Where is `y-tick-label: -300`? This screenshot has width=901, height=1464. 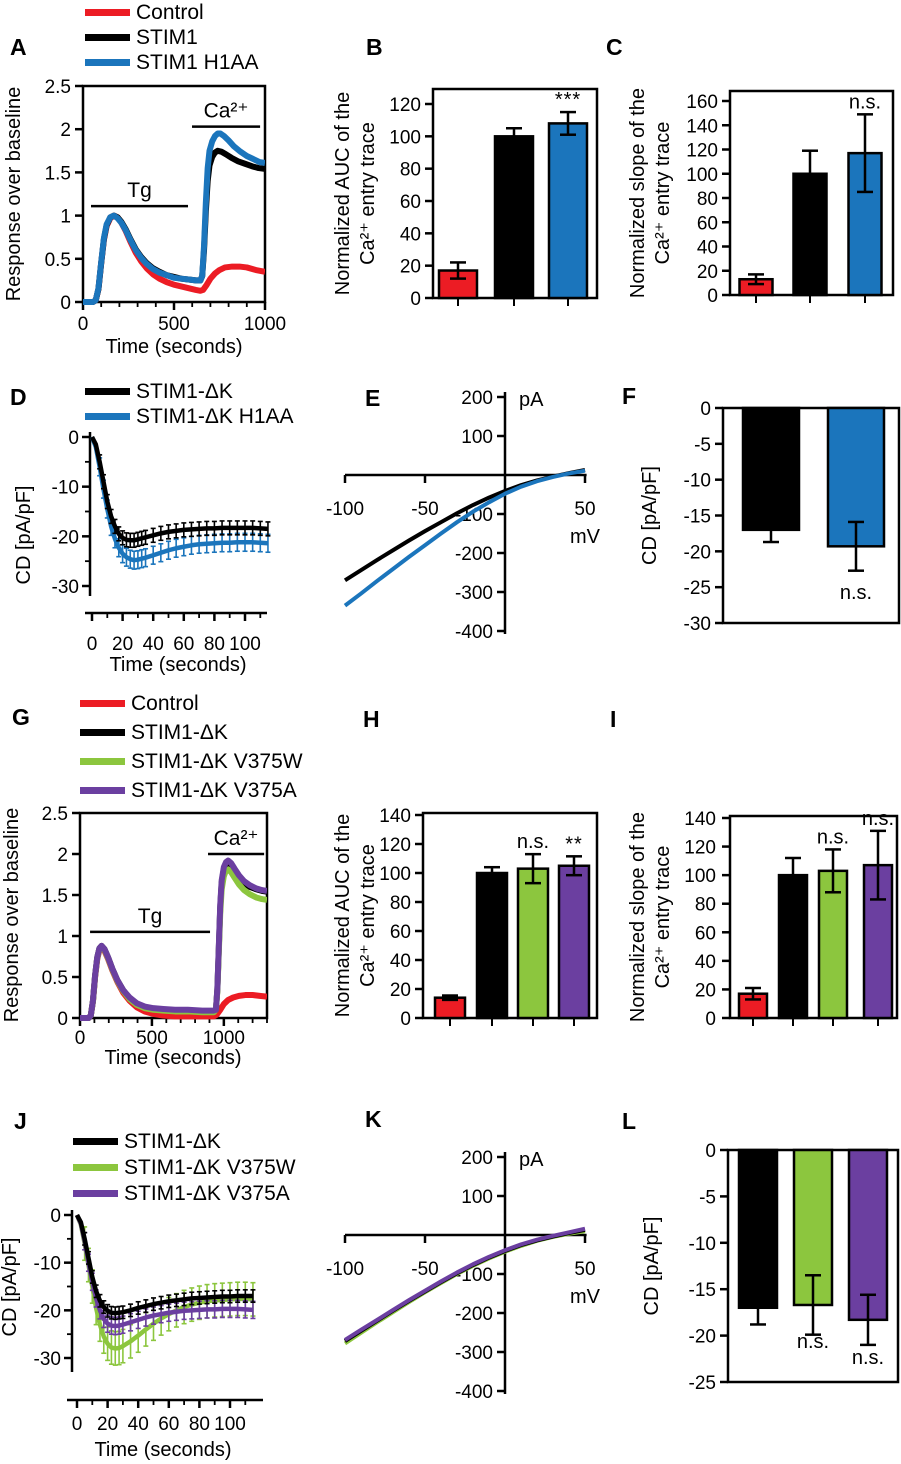
y-tick-label: -300 is located at coordinates (474, 593).